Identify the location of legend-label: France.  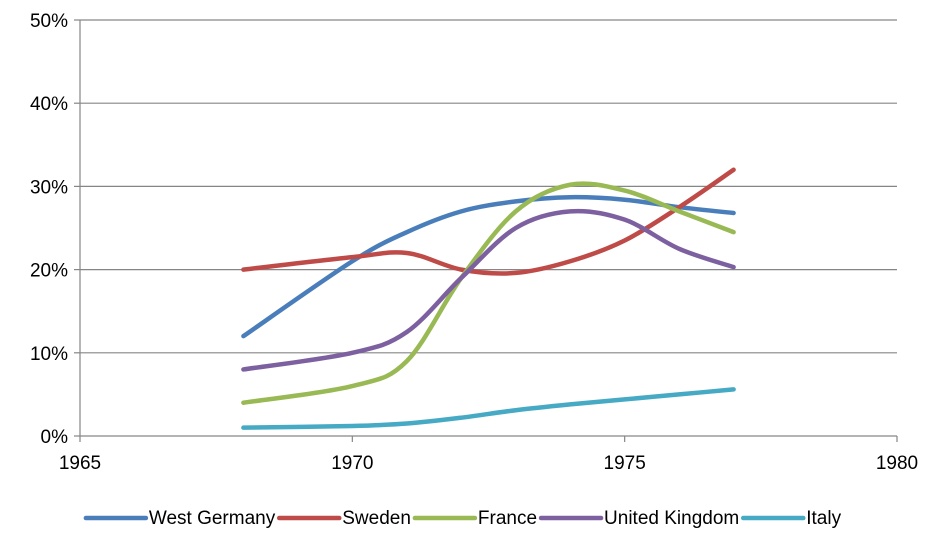
(507, 518).